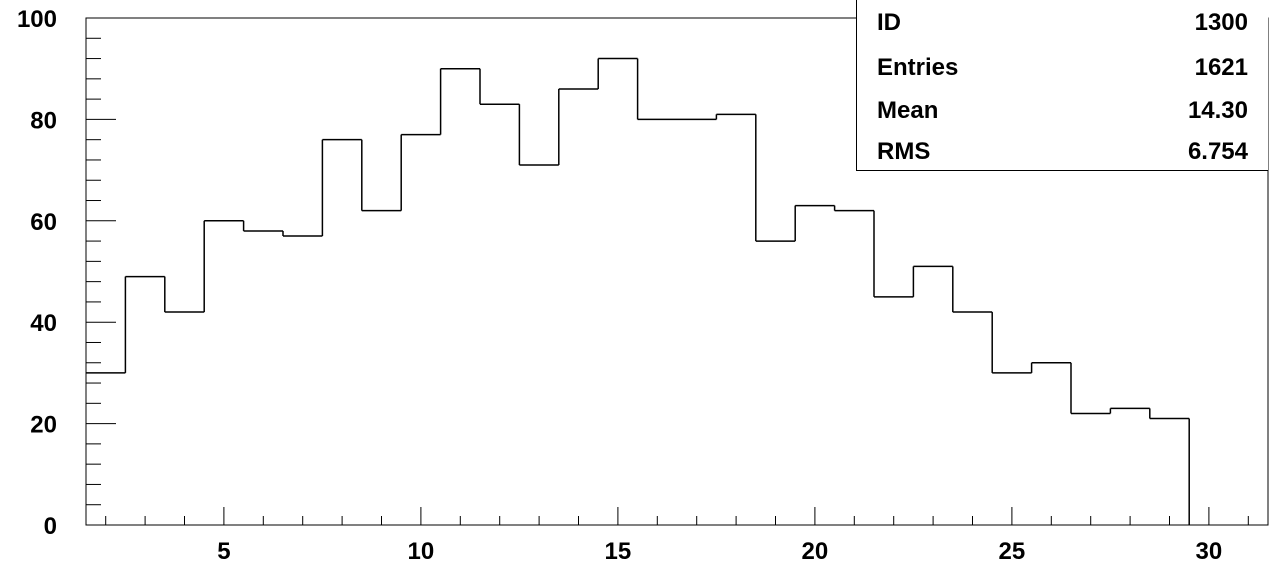  I want to click on y-tick-label: 20, so click(43, 425).